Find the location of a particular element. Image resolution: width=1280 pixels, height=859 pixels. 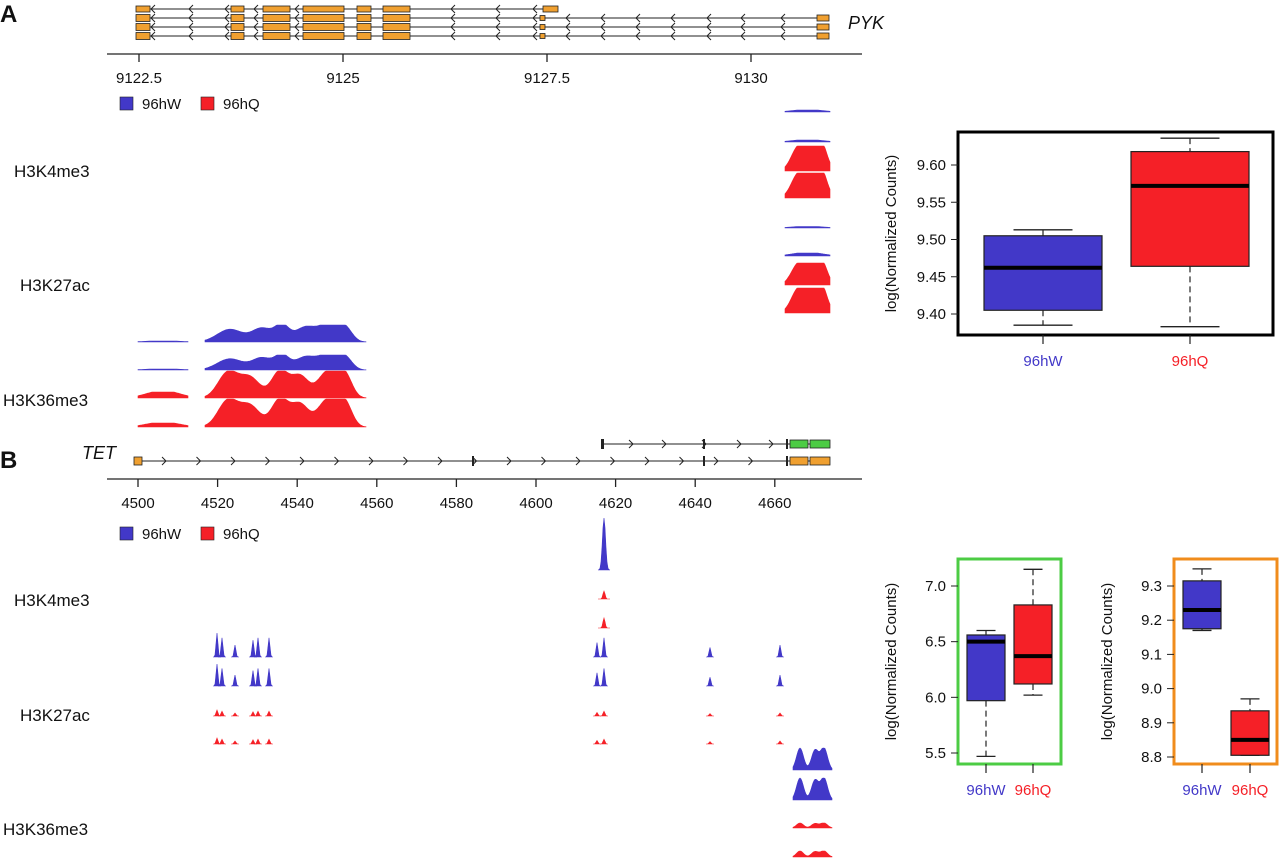

y-tick-label: 9.1 is located at coordinates (1151, 654).